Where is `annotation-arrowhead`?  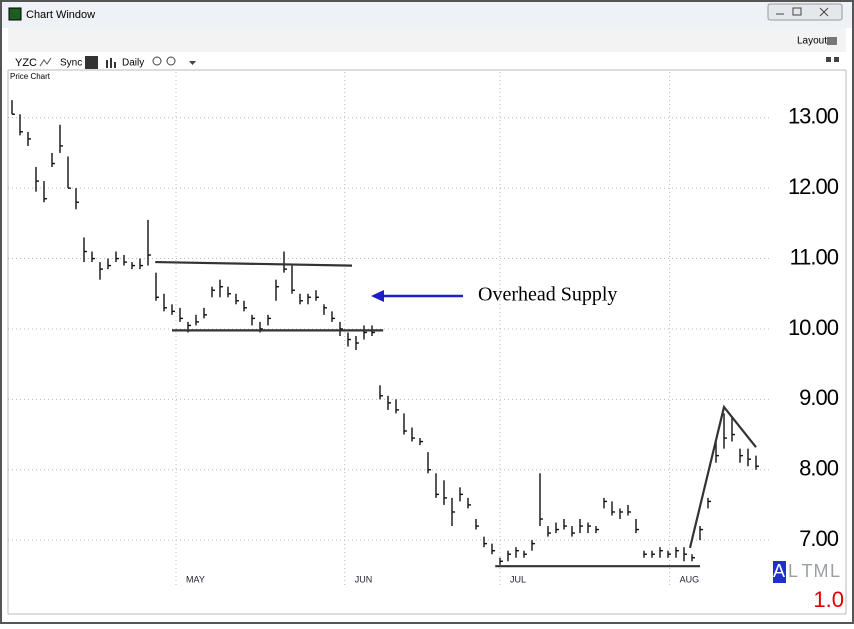
annotation-arrowhead is located at coordinates (377, 296).